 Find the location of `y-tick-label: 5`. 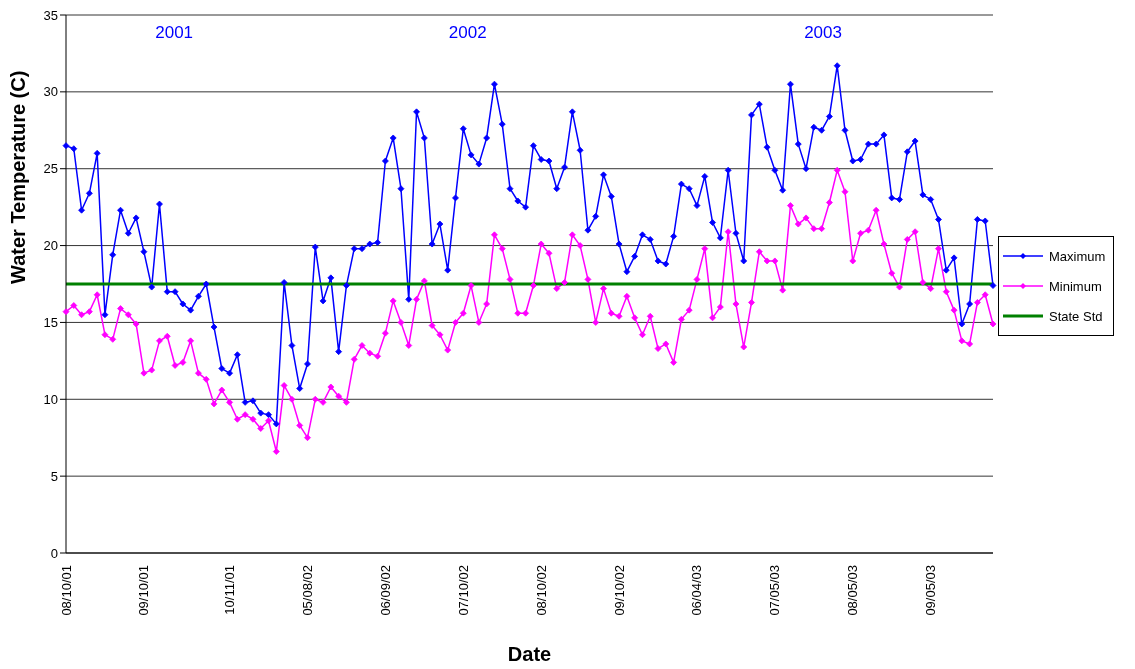

y-tick-label: 5 is located at coordinates (54, 476).